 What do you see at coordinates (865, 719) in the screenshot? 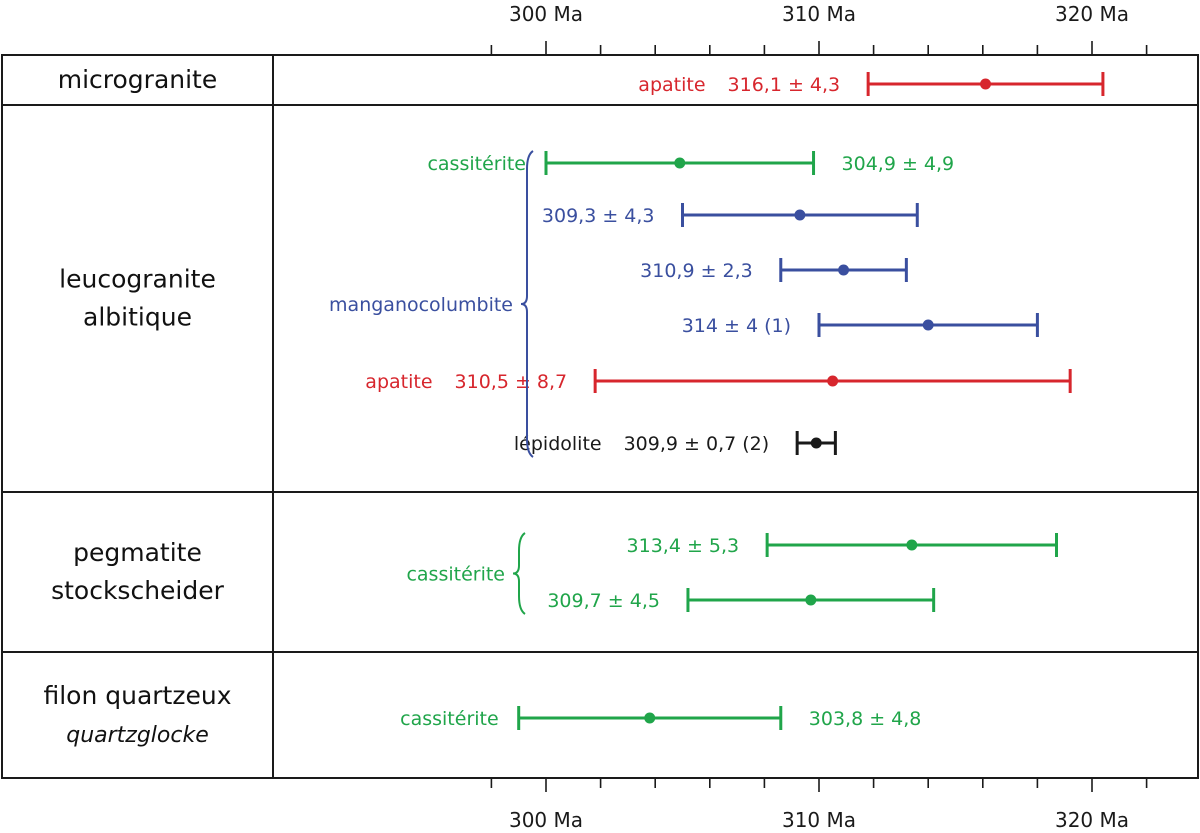
I see `age-value-label: 303,8 ± 4,8` at bounding box center [865, 719].